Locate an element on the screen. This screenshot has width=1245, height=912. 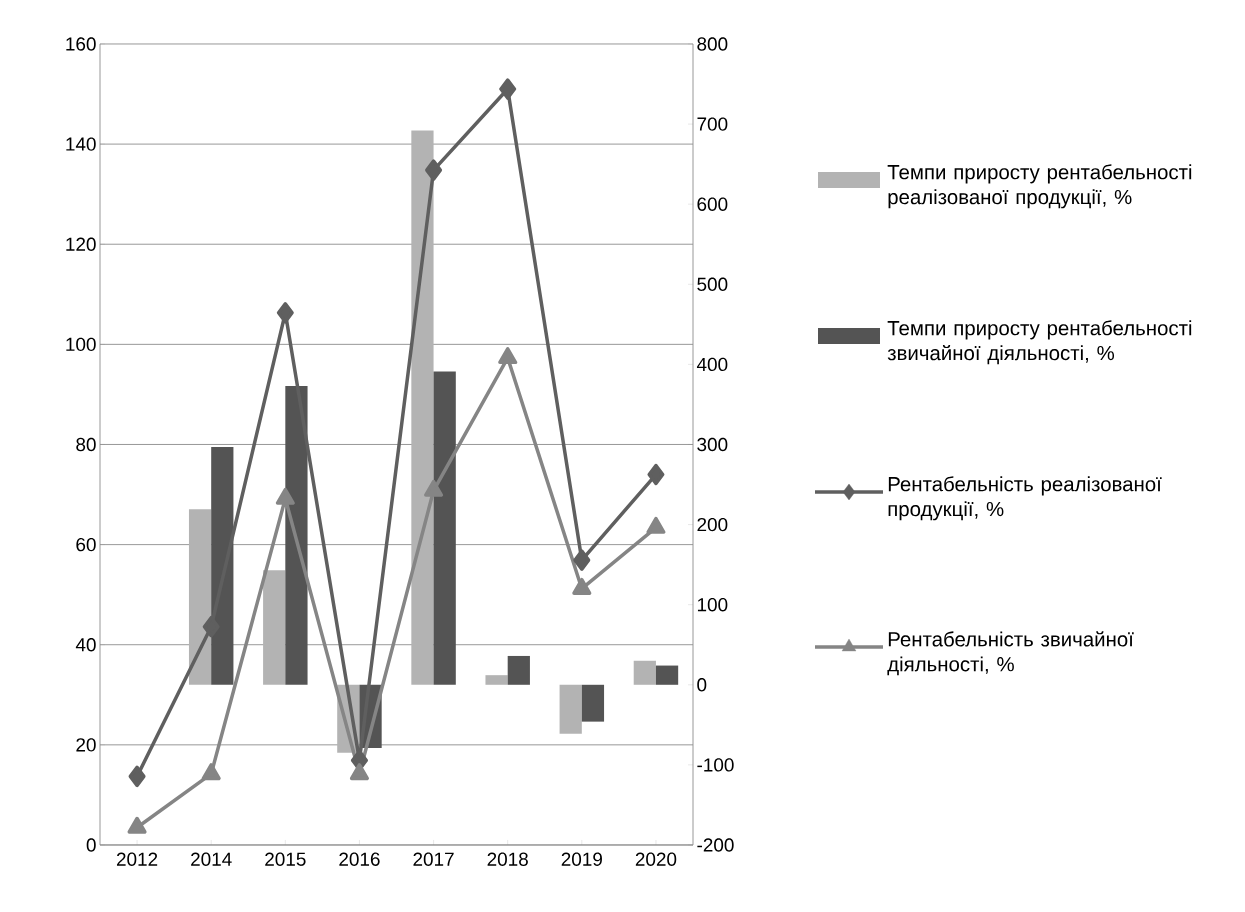
y-tick-label: 120 is located at coordinates (81, 244).